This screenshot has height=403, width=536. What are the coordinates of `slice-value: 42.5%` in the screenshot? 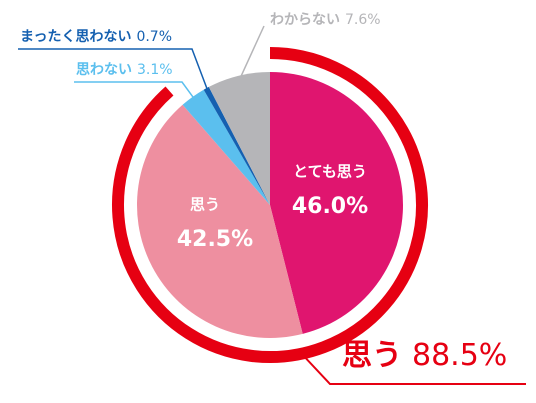 It's located at (215, 239).